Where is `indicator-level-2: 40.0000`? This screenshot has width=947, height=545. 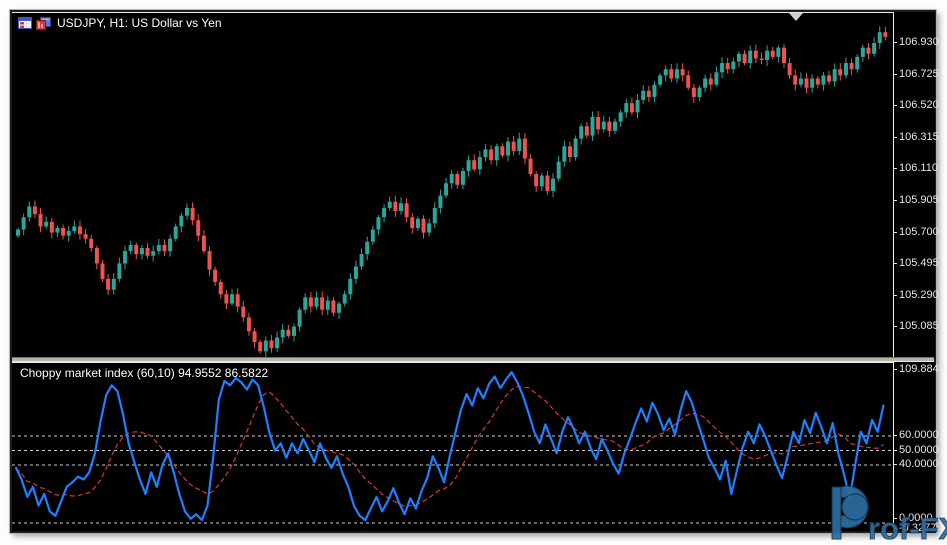
indicator-level-2: 40.0000 is located at coordinates (919, 464).